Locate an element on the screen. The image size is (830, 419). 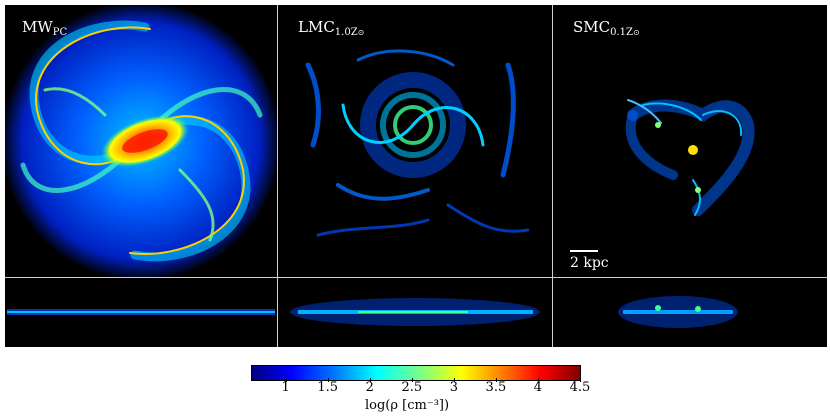
mw-edge-on-image is located at coordinates (141, 312).